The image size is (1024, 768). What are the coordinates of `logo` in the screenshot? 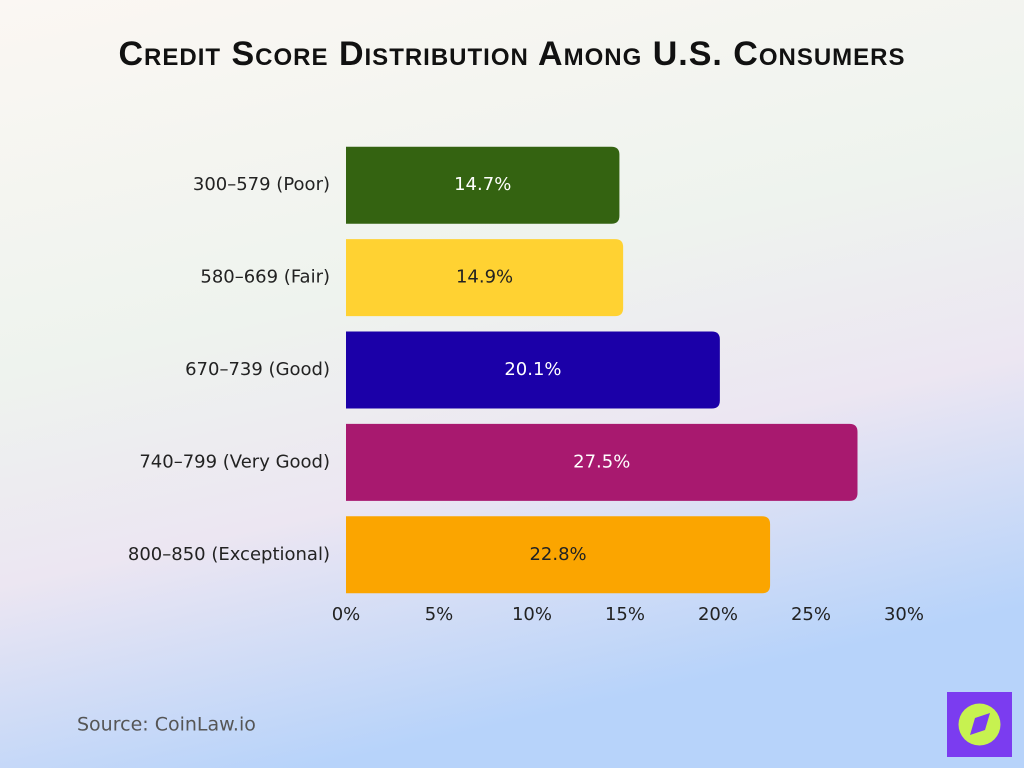 It's located at (979, 724).